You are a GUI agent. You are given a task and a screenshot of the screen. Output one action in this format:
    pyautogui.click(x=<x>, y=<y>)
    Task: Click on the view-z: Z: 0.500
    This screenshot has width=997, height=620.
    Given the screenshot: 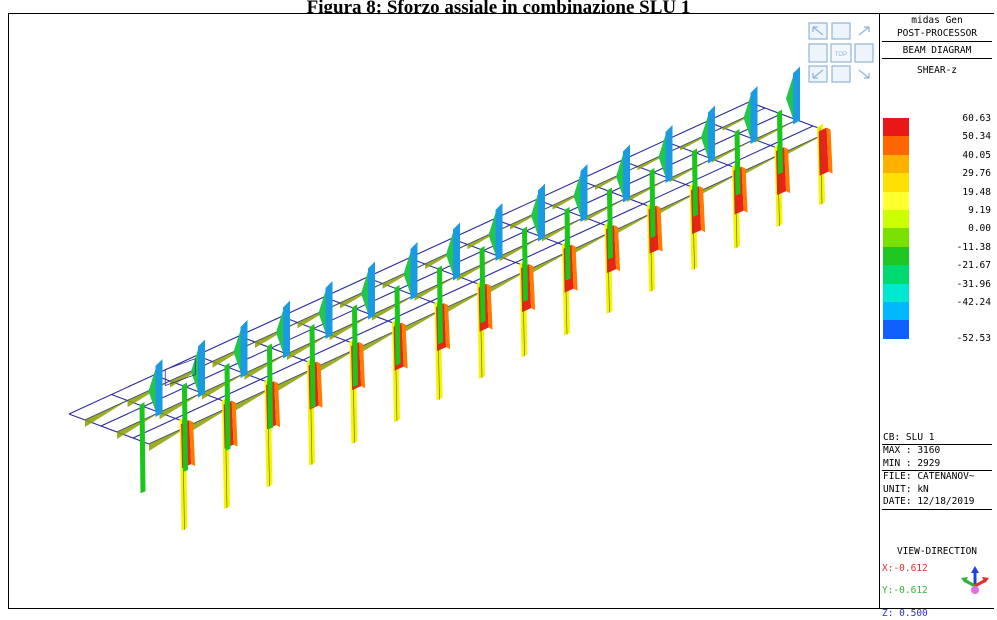 What is the action you would take?
    pyautogui.click(x=937, y=614)
    